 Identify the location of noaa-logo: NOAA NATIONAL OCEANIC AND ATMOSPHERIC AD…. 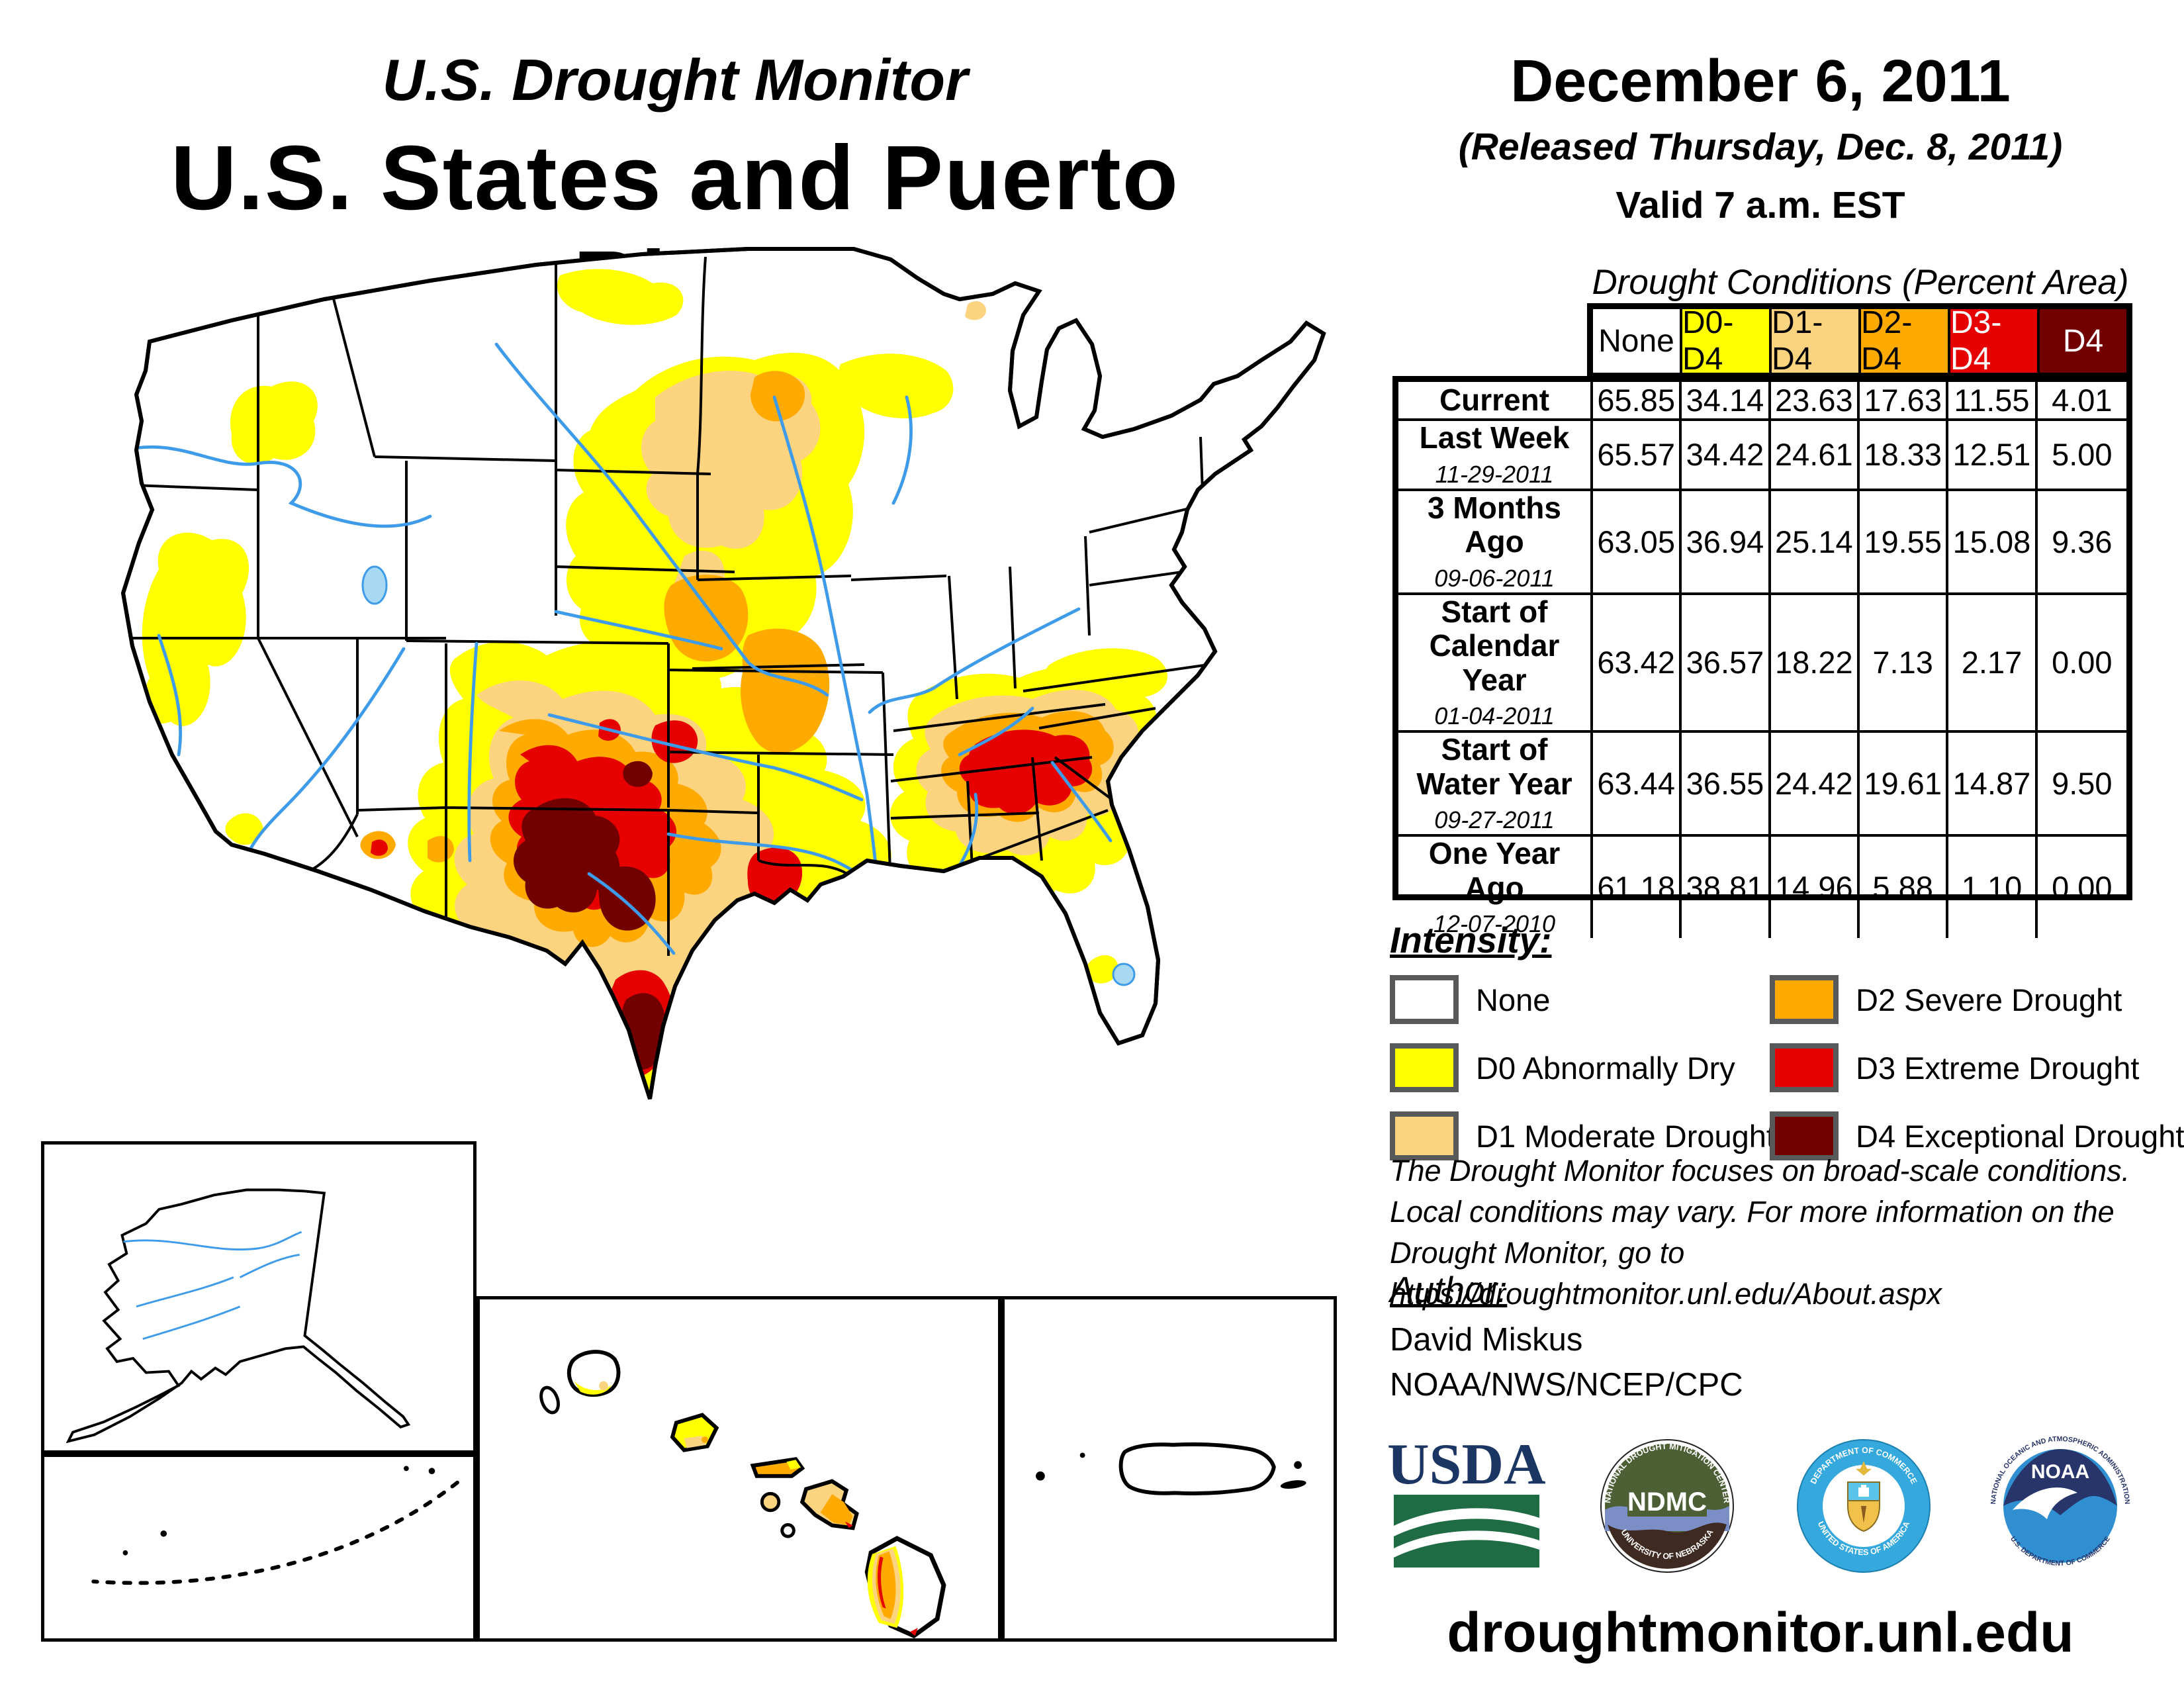
(2060, 1501).